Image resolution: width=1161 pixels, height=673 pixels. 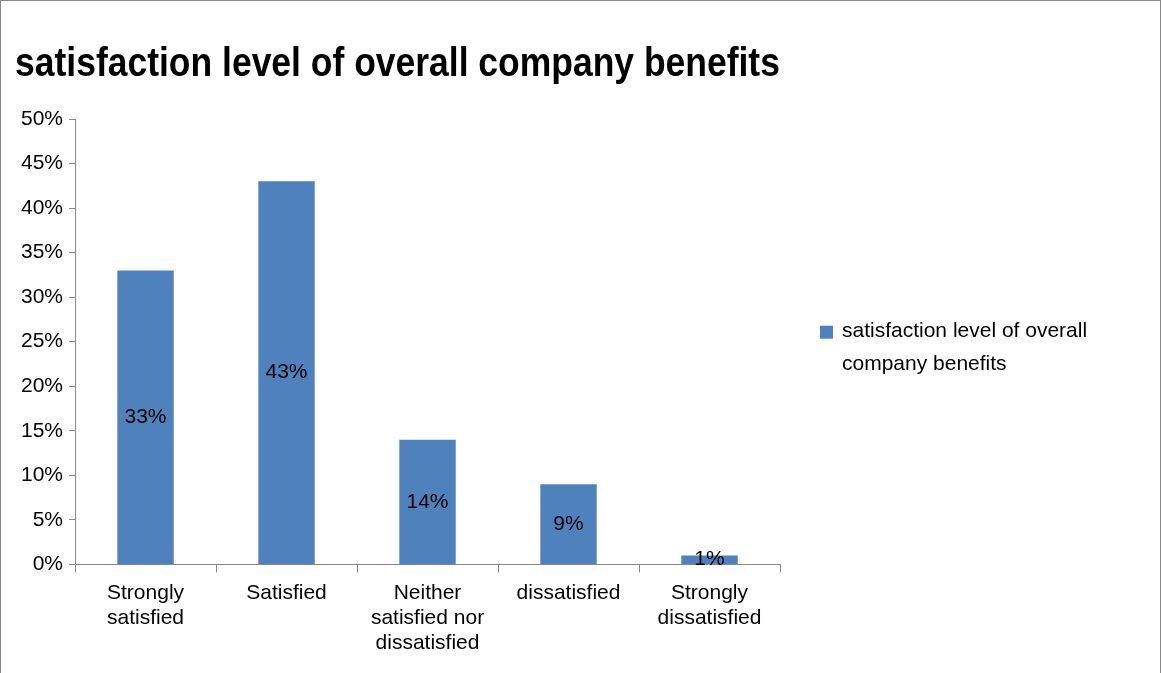 I want to click on data-label: 33%, so click(x=145, y=415).